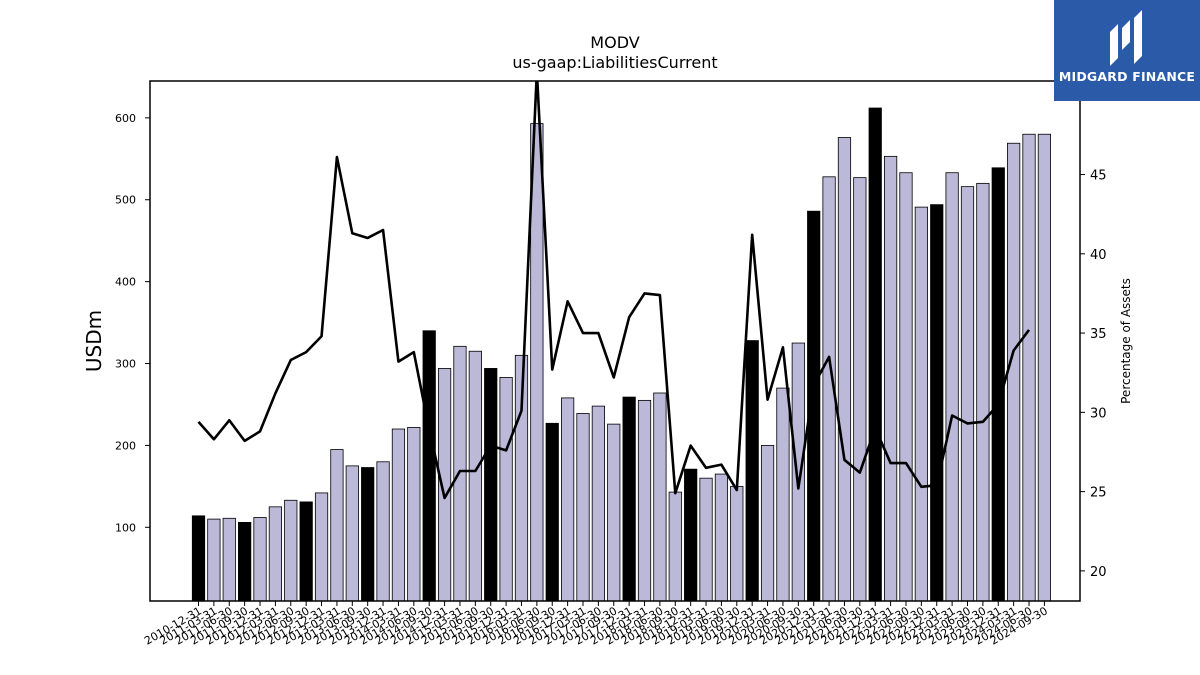 The image size is (1200, 675). Describe the element at coordinates (1098, 413) in the screenshot. I see `y-right-tick-label-30: 30` at that location.